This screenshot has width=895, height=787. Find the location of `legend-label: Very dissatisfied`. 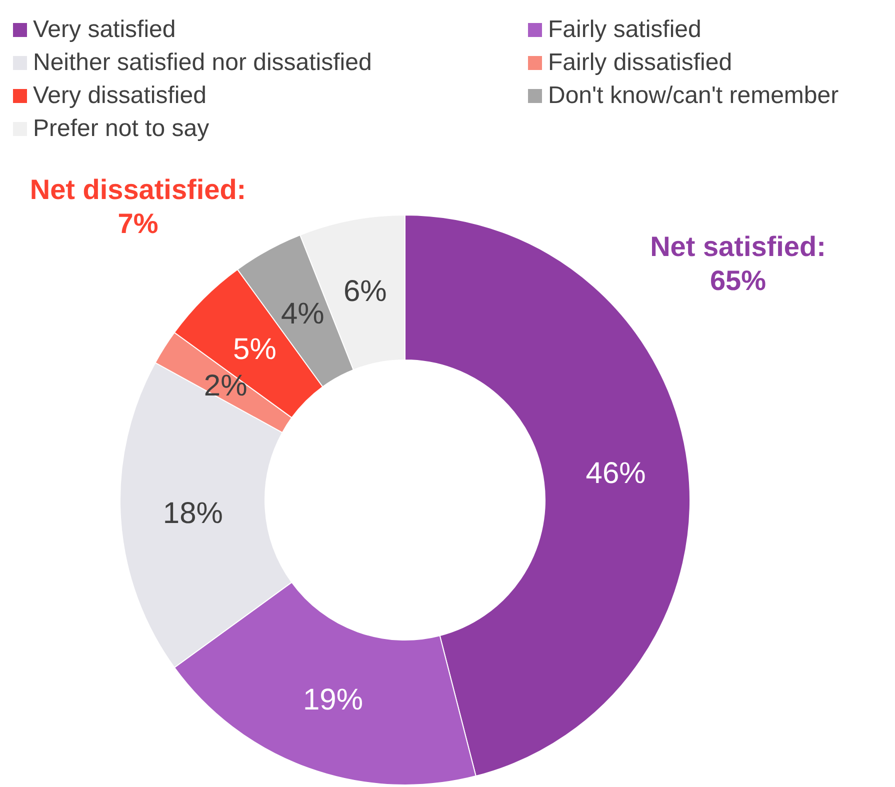

legend-label: Very dissatisfied is located at coordinates (119, 96).